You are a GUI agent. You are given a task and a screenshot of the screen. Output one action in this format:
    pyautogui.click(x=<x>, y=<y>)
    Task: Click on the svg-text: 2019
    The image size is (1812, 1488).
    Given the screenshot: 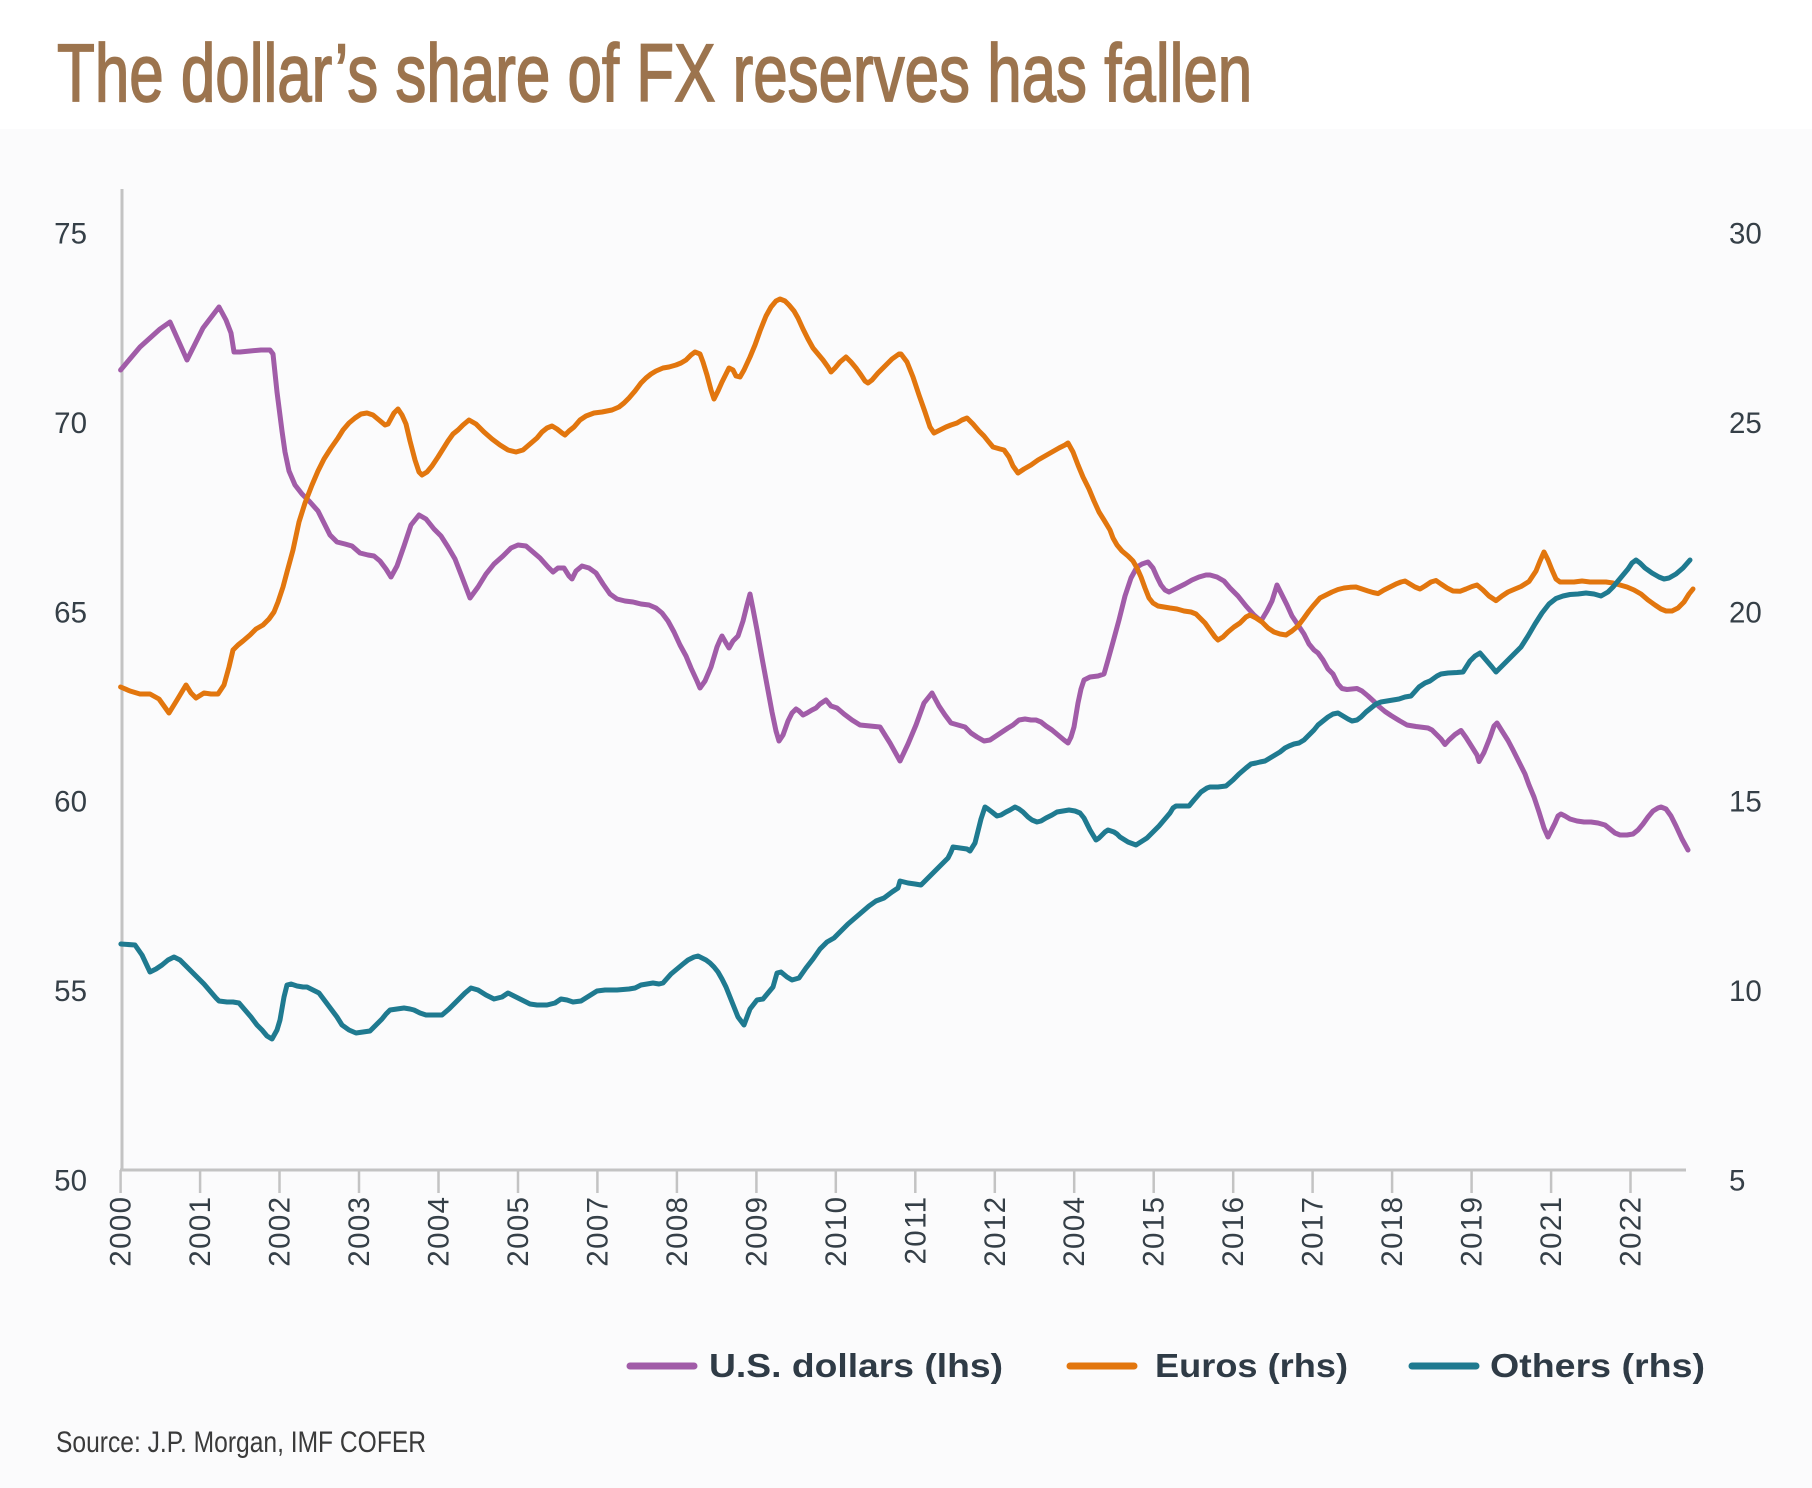 What is the action you would take?
    pyautogui.click(x=1472, y=1231)
    